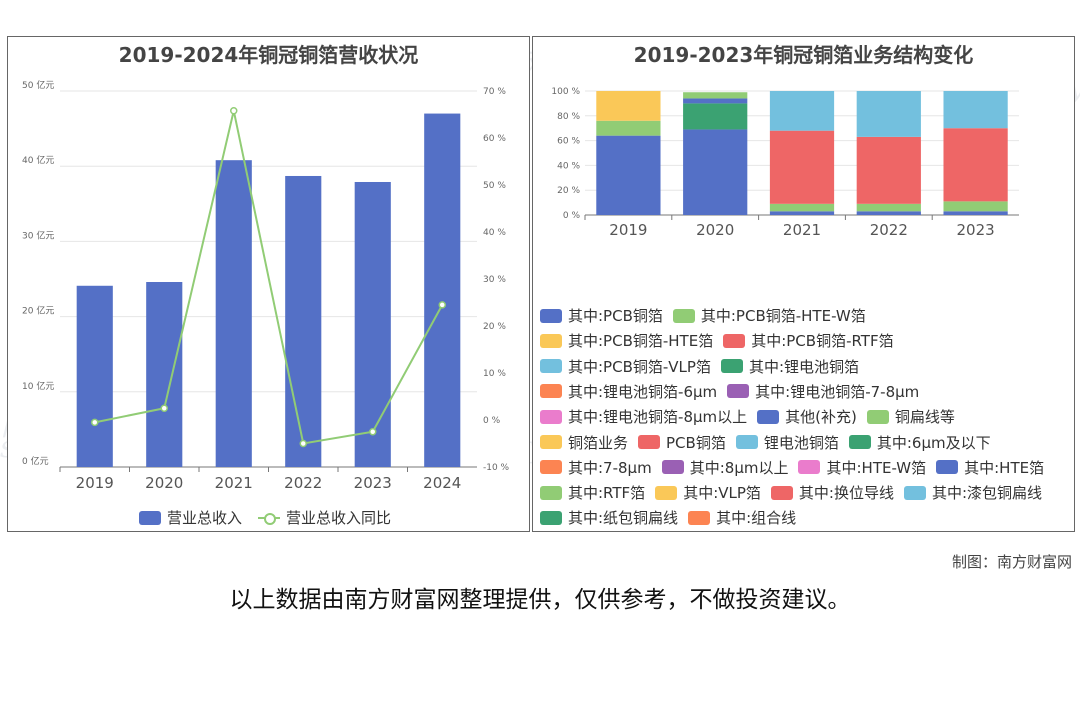  What do you see at coordinates (442, 483) in the screenshot?
I see `x-tick-label: 2024` at bounding box center [442, 483].